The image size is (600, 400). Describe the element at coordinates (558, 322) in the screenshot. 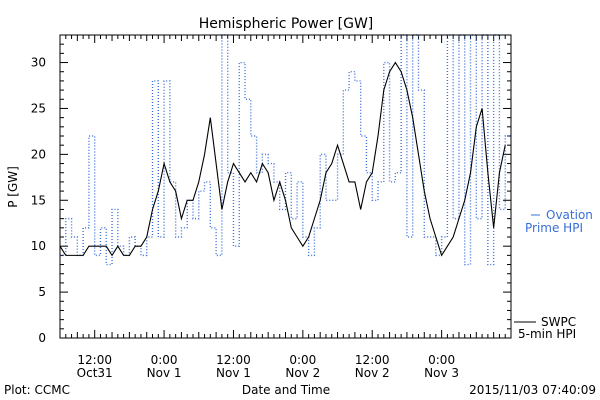

I see `legend-swpc-label: SWPC` at that location.